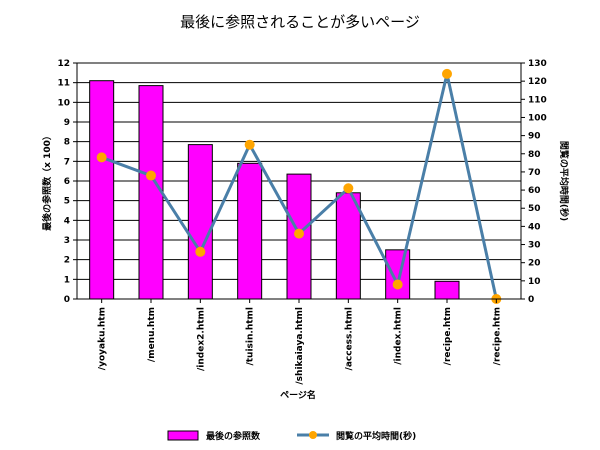 The height and width of the screenshot is (450, 600). Describe the element at coordinates (537, 100) in the screenshot. I see `y2-tick-label: 110` at that location.